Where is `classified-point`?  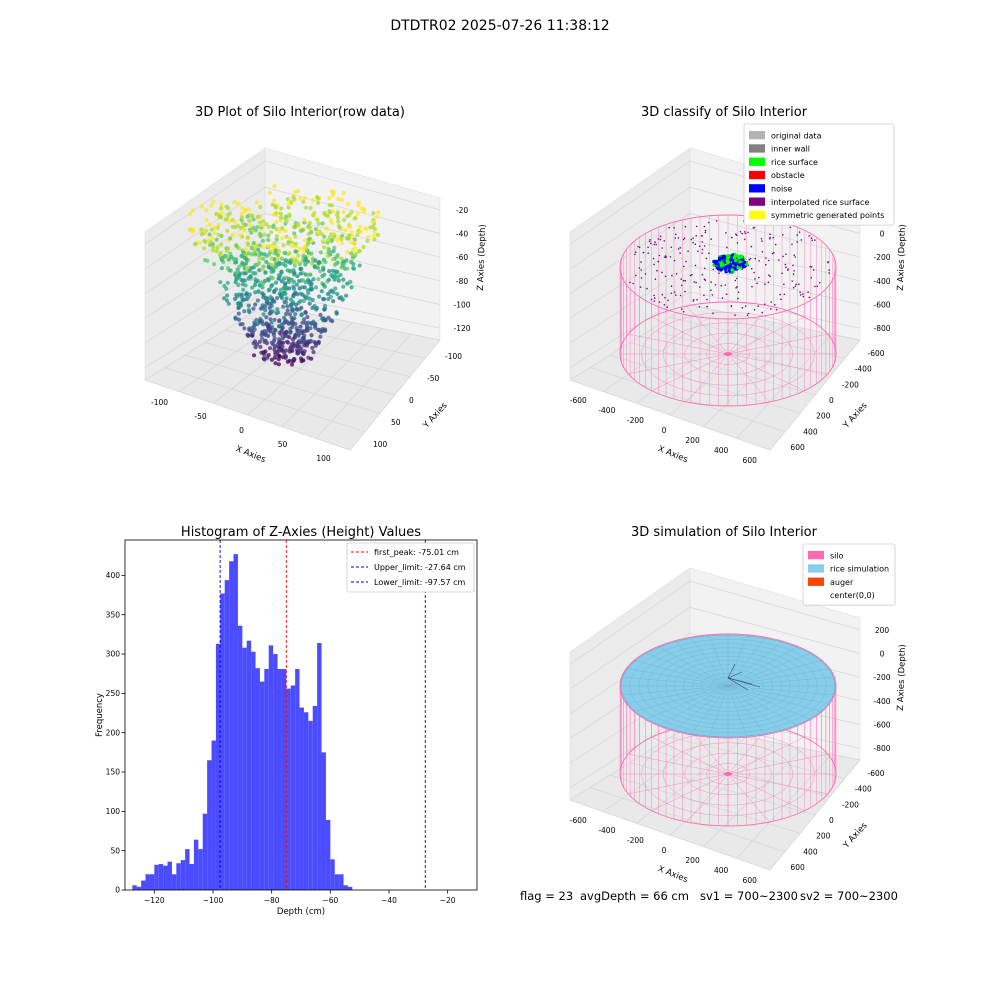 classified-point is located at coordinates (743, 266).